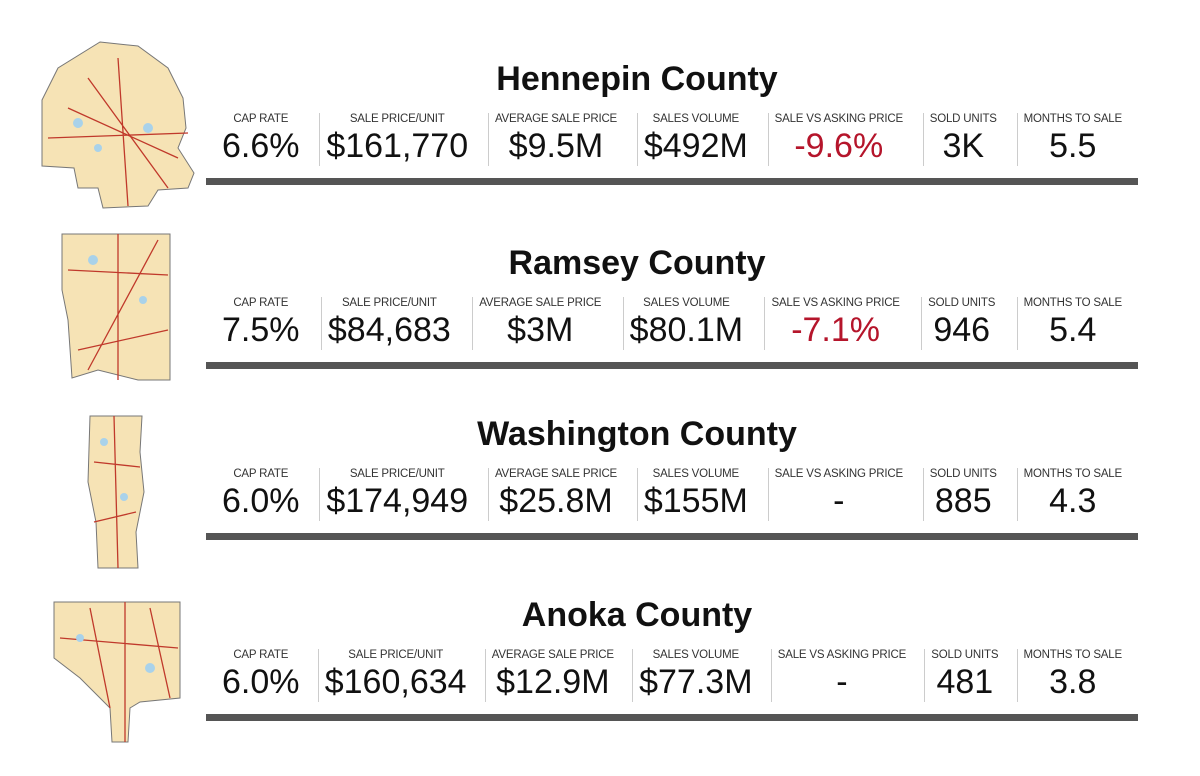 This screenshot has height=776, width=1200. Describe the element at coordinates (1073, 146) in the screenshot. I see `stat-value: 5.5` at that location.